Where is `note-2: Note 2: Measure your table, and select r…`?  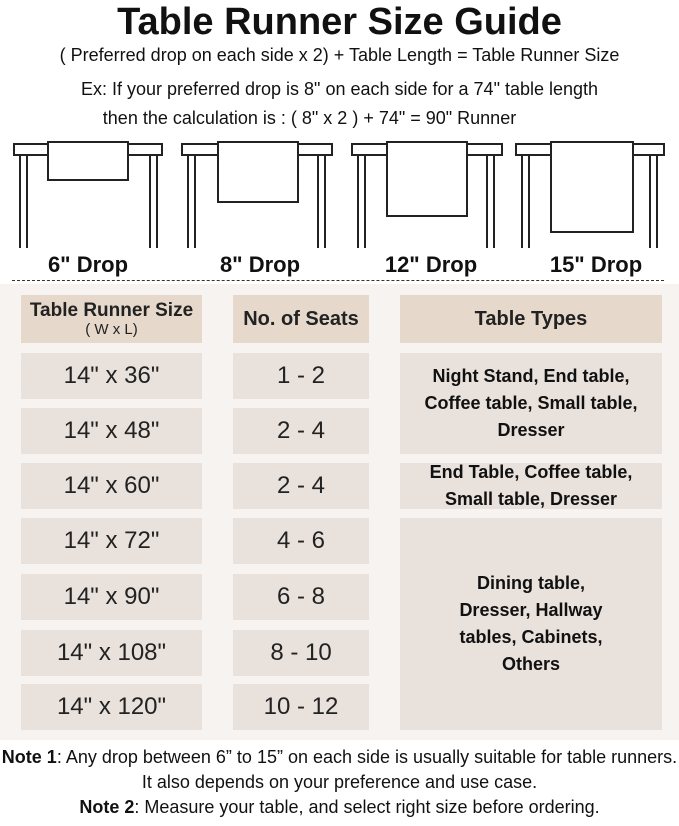
note-2: Note 2: Measure your table, and select r… is located at coordinates (339, 807).